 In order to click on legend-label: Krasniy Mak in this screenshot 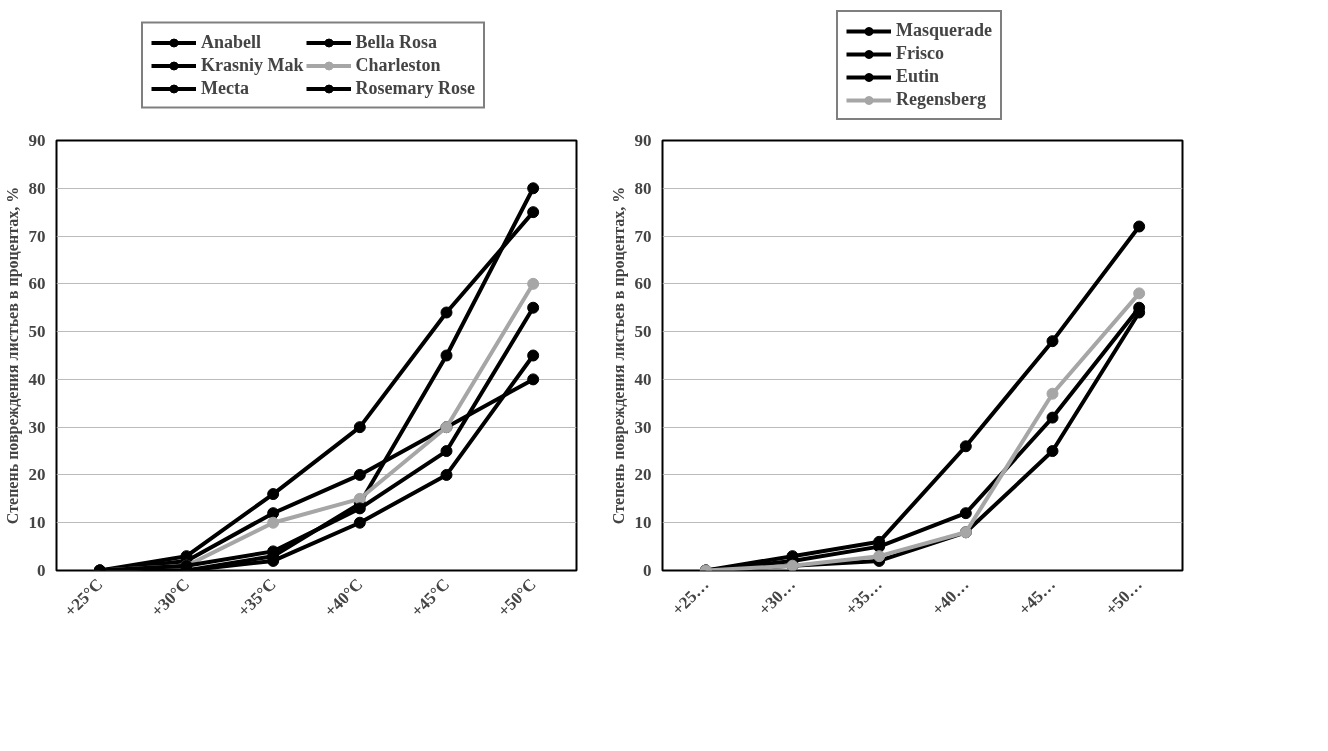, I will do `click(252, 65)`.